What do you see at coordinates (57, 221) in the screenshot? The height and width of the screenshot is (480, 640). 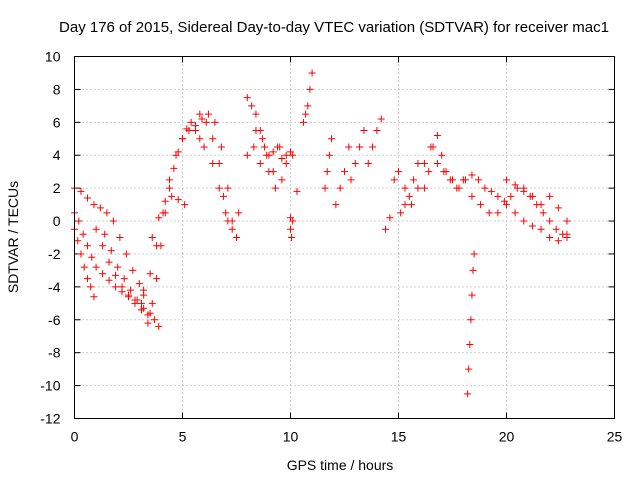 I see `y-tick-label: 0` at bounding box center [57, 221].